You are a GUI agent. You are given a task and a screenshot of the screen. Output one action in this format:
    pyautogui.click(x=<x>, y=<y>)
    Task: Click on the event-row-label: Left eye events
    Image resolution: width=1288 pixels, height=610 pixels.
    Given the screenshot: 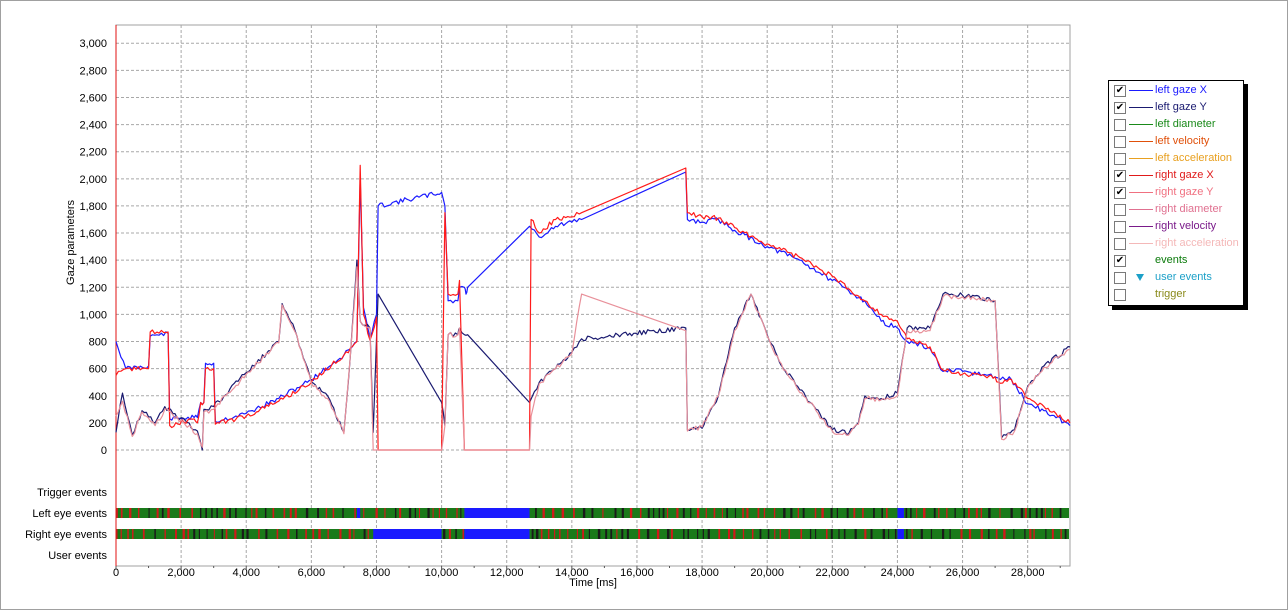 What is the action you would take?
    pyautogui.click(x=69, y=514)
    